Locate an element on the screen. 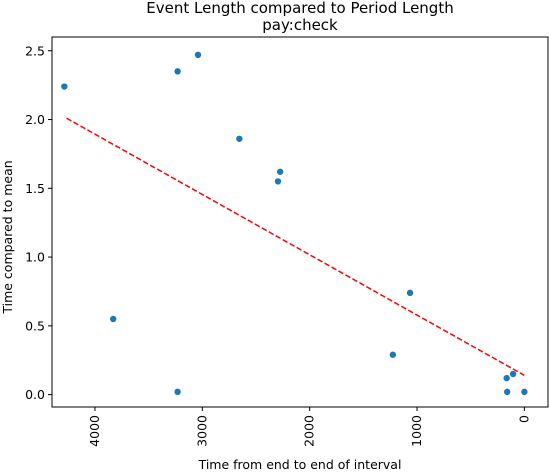 The height and width of the screenshot is (474, 549). x-tick-label: 4000 is located at coordinates (94, 431).